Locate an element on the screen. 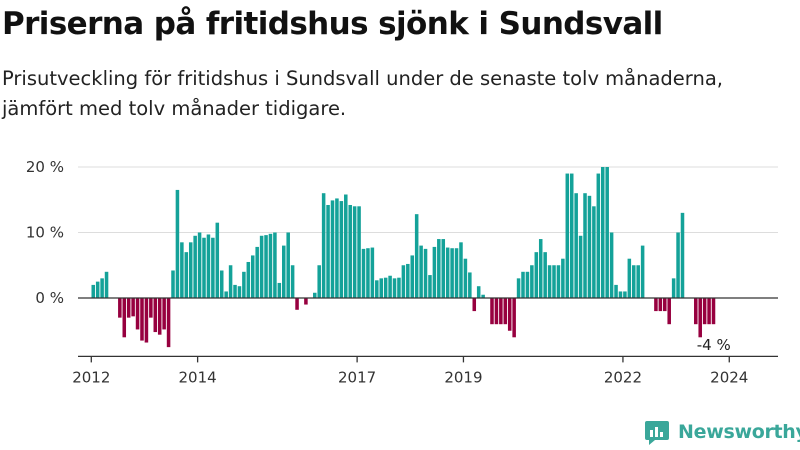  y-tick-label: 20 % is located at coordinates (45, 167).